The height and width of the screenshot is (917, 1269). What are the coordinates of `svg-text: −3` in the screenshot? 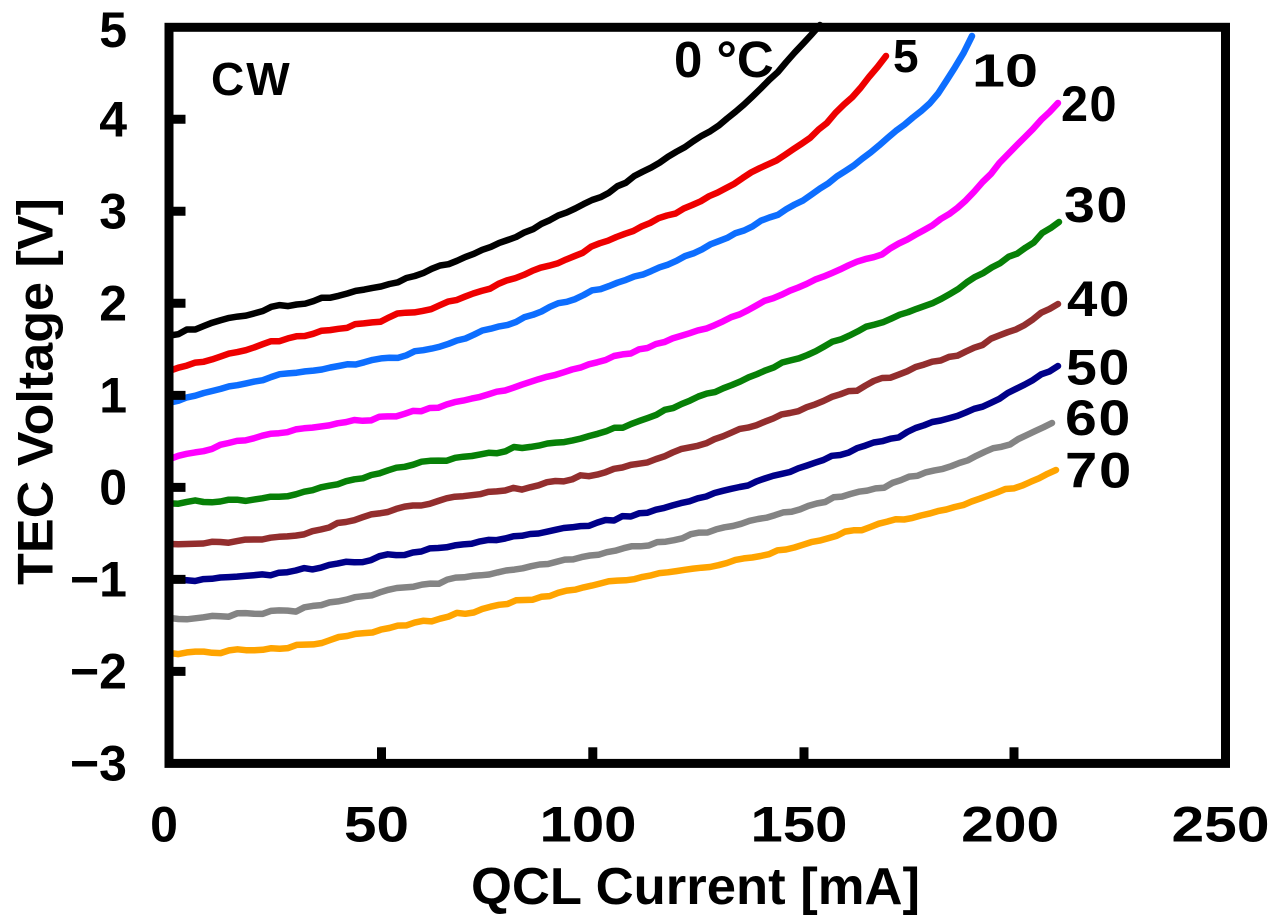 It's located at (98, 764).